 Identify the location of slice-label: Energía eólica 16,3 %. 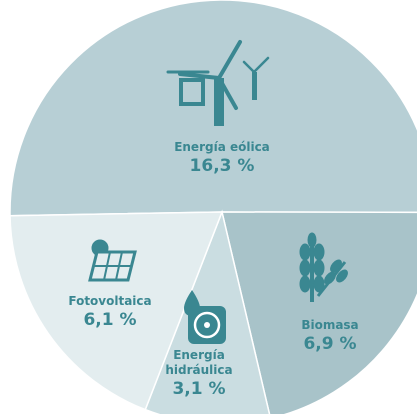
(222, 158).